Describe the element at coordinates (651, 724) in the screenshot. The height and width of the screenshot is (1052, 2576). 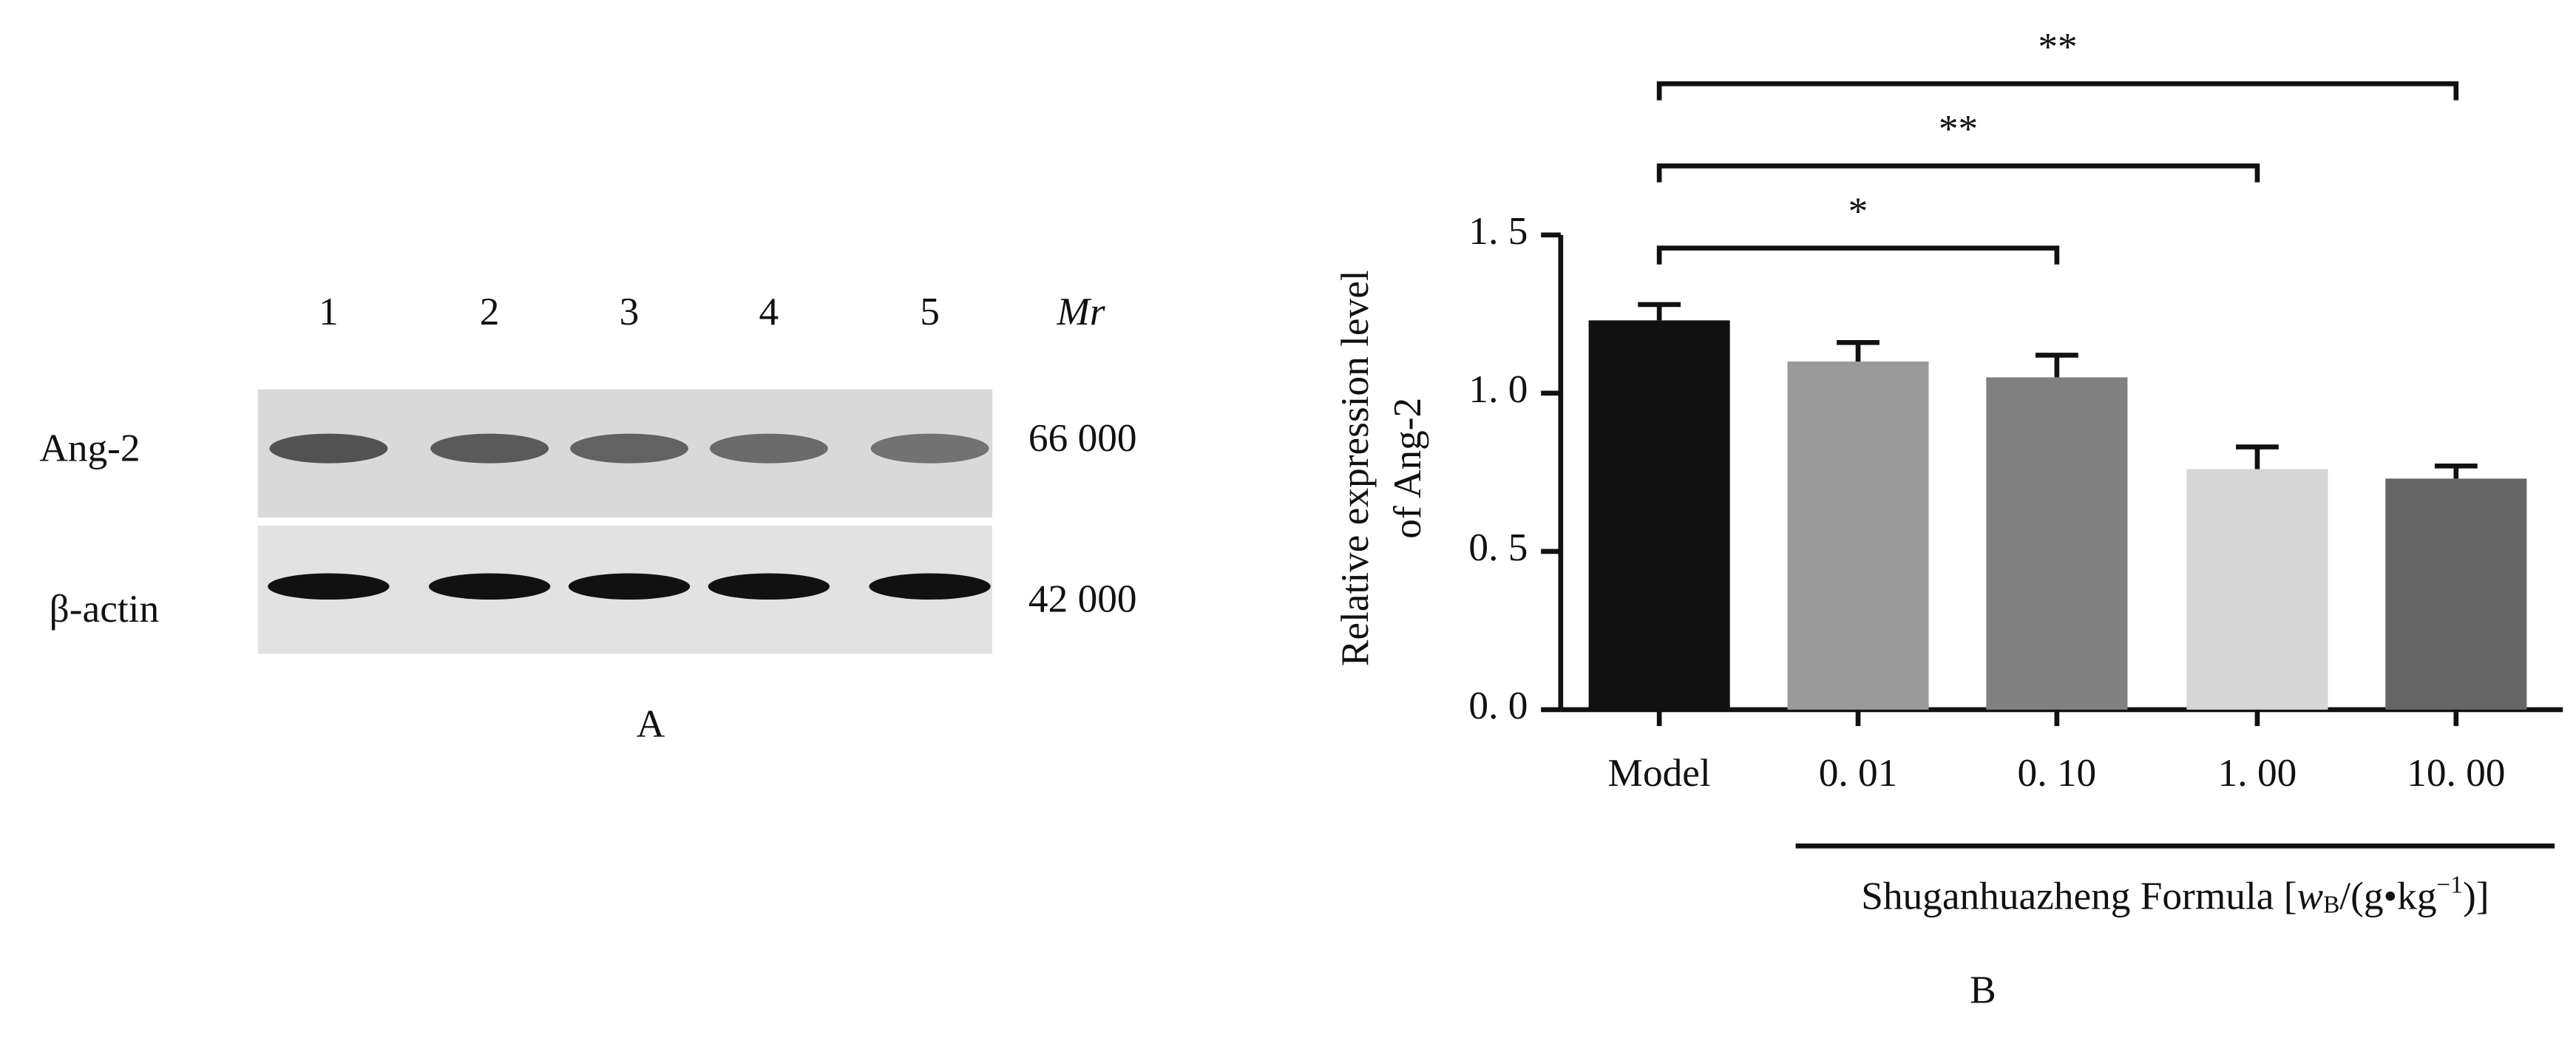
I see `panel-label: A` at that location.